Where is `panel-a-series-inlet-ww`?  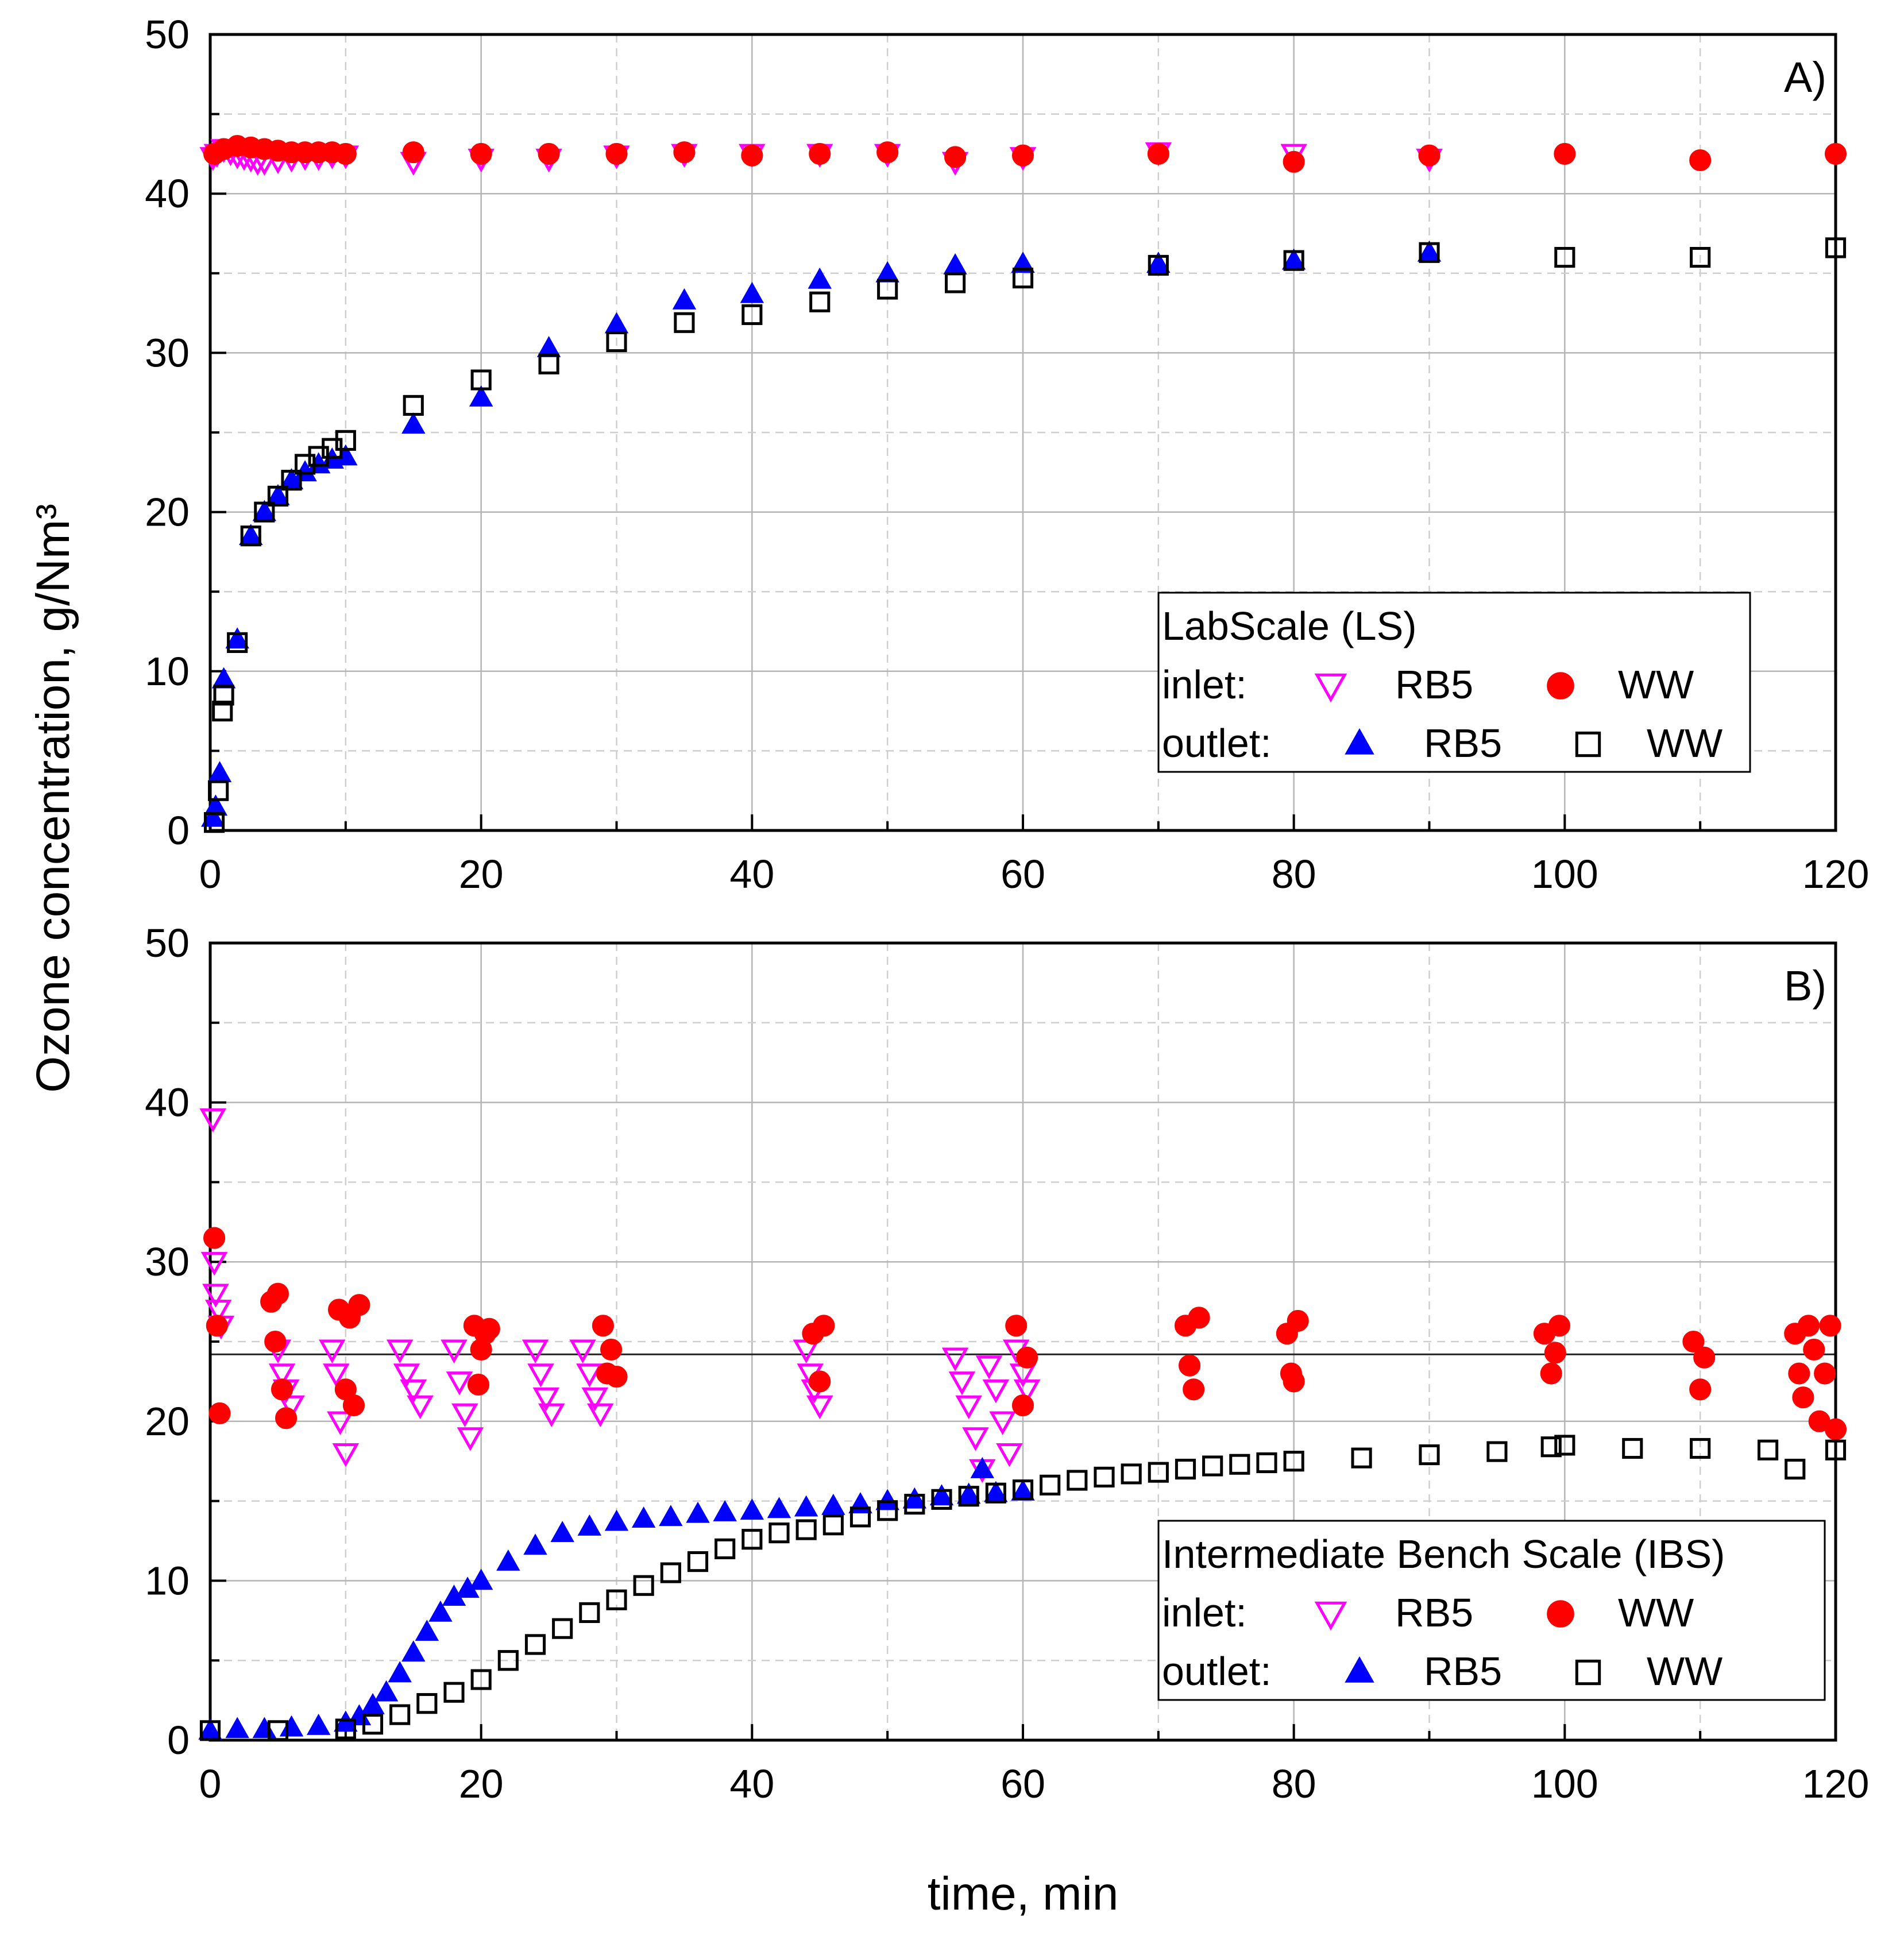 panel-a-series-inlet-ww is located at coordinates (1025, 153).